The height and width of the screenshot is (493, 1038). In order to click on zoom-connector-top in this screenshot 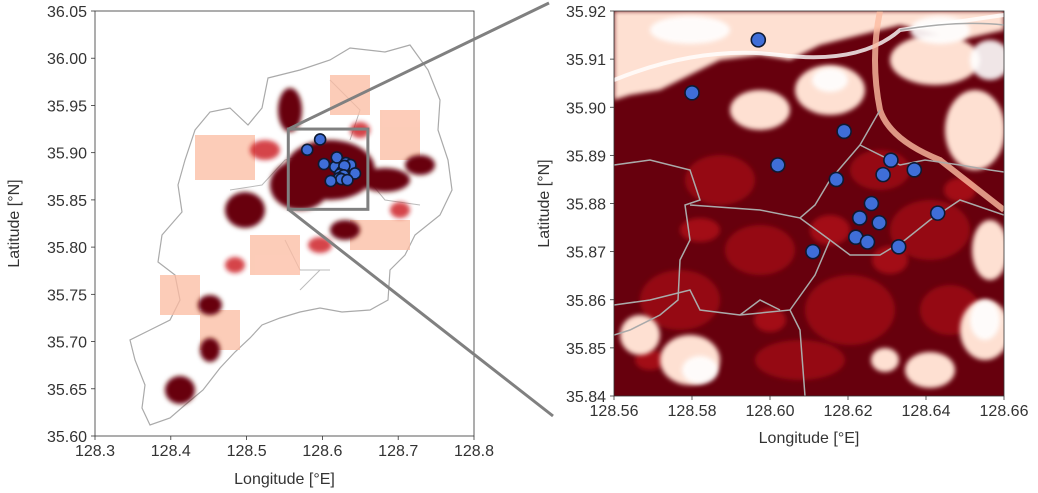, I will do `click(418, 66)`.